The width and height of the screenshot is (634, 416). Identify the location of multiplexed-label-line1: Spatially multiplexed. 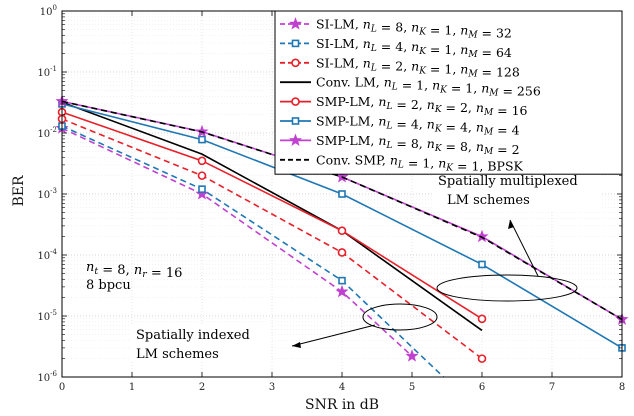
(508, 181).